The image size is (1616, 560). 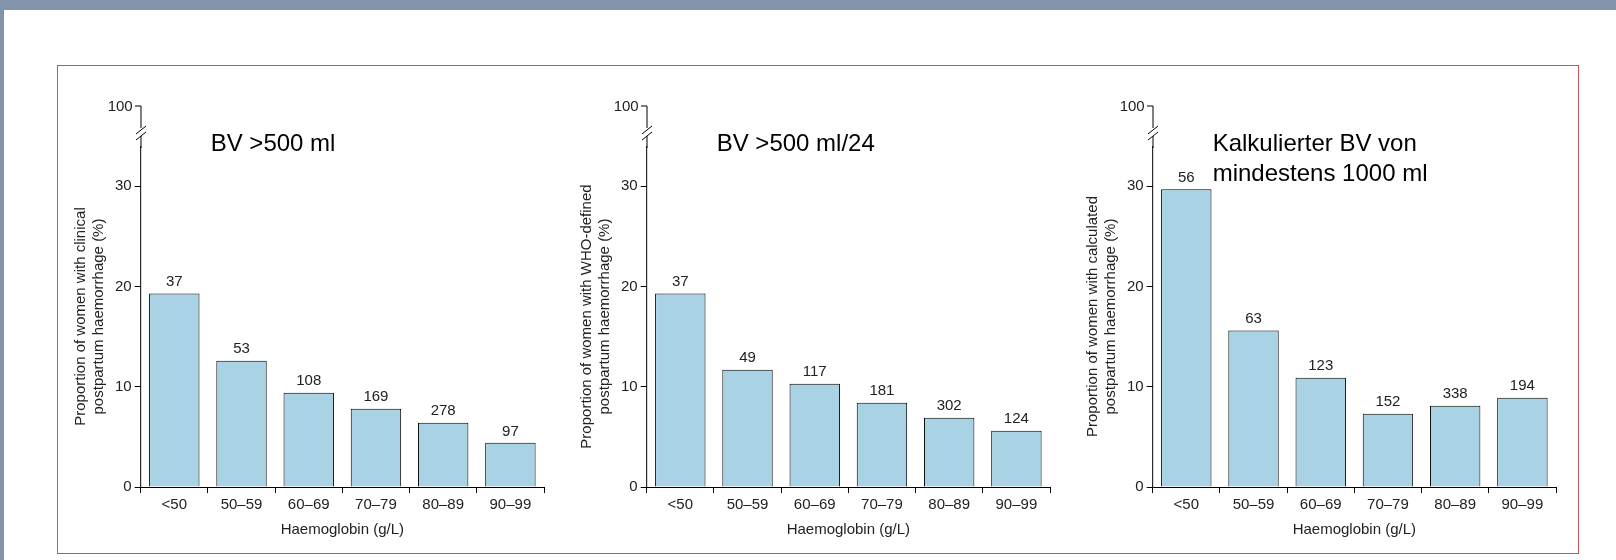 What do you see at coordinates (747, 357) in the screenshot?
I see `annotation: 49` at bounding box center [747, 357].